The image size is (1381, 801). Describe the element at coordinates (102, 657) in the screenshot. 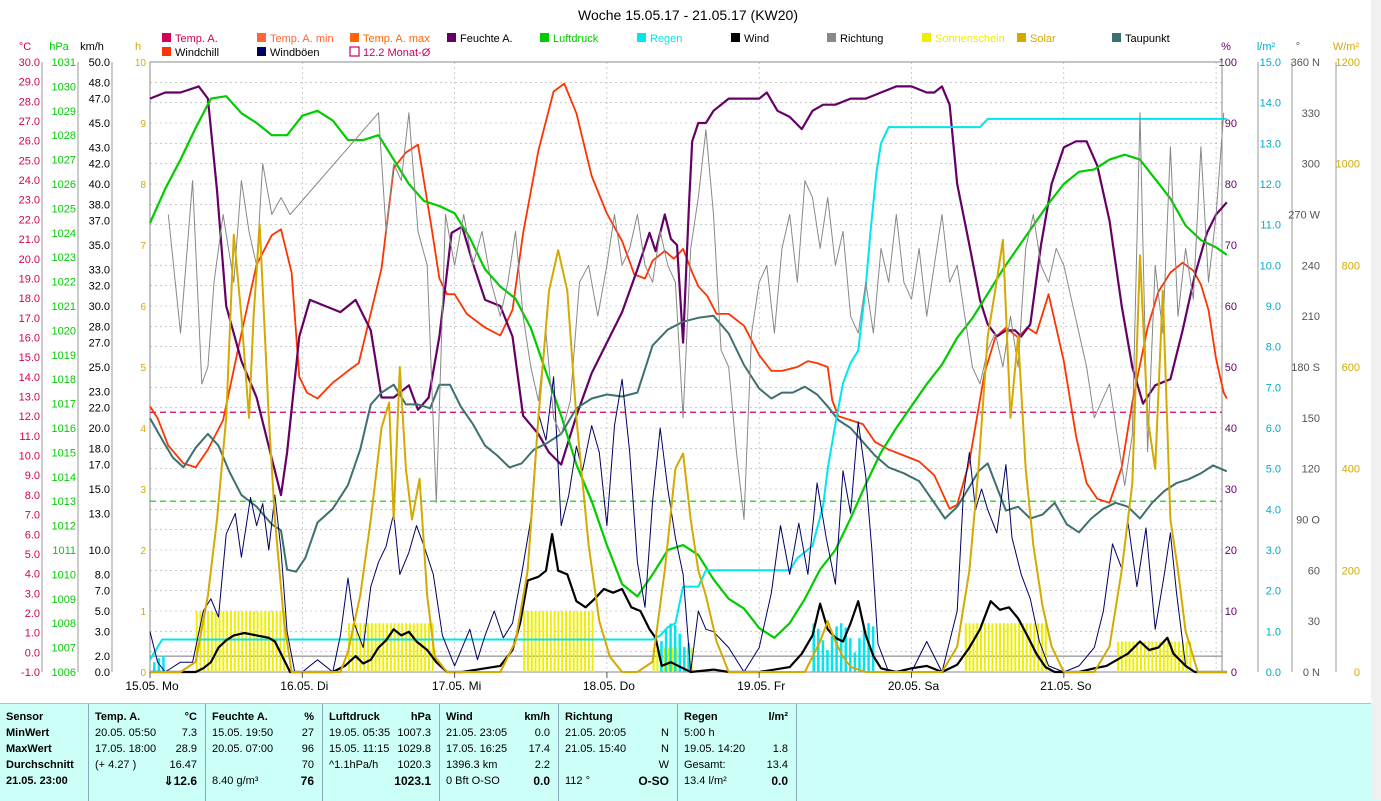

I see `wind-tick: 2.0` at that location.